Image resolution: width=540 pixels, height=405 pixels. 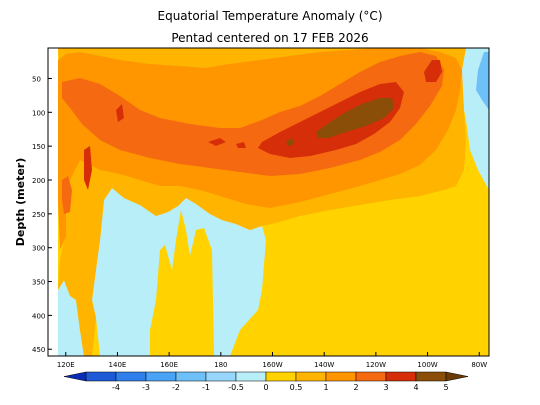 I want to click on y-tick-label: 50, so click(x=36, y=79).